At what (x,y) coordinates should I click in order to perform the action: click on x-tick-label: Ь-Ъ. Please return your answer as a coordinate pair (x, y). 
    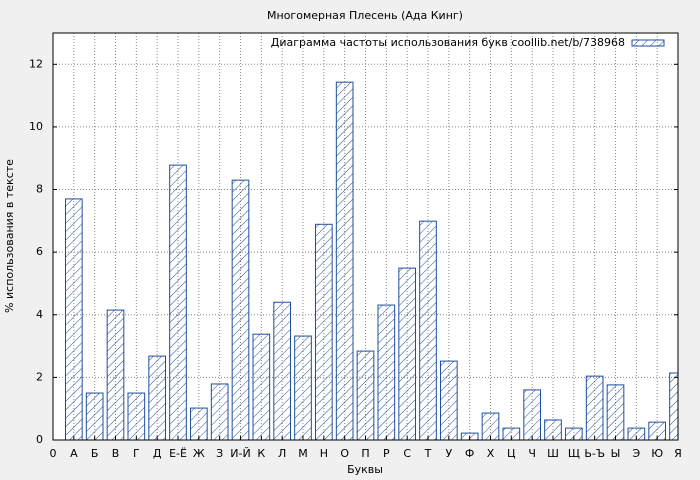
    Looking at the image, I should click on (594, 453).